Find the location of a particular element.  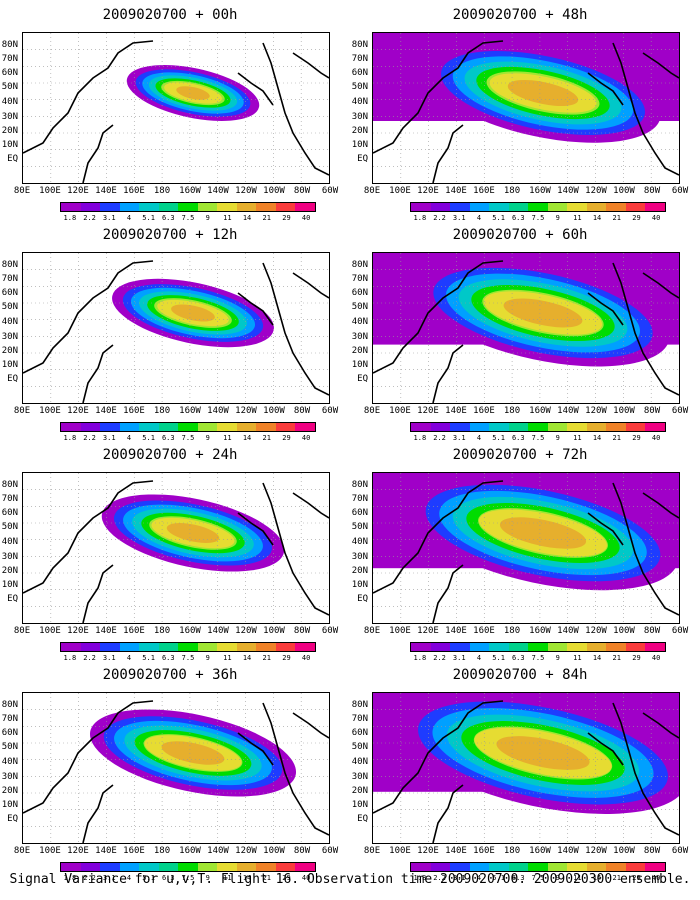

latitude-label: 80N is located at coordinates (359, 485).